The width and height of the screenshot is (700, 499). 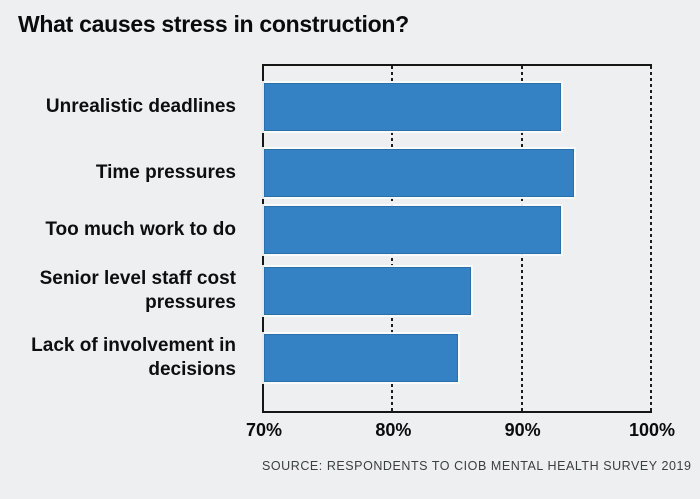 I want to click on x-axis: 70% 80% 90% 100%, so click(x=460, y=432).